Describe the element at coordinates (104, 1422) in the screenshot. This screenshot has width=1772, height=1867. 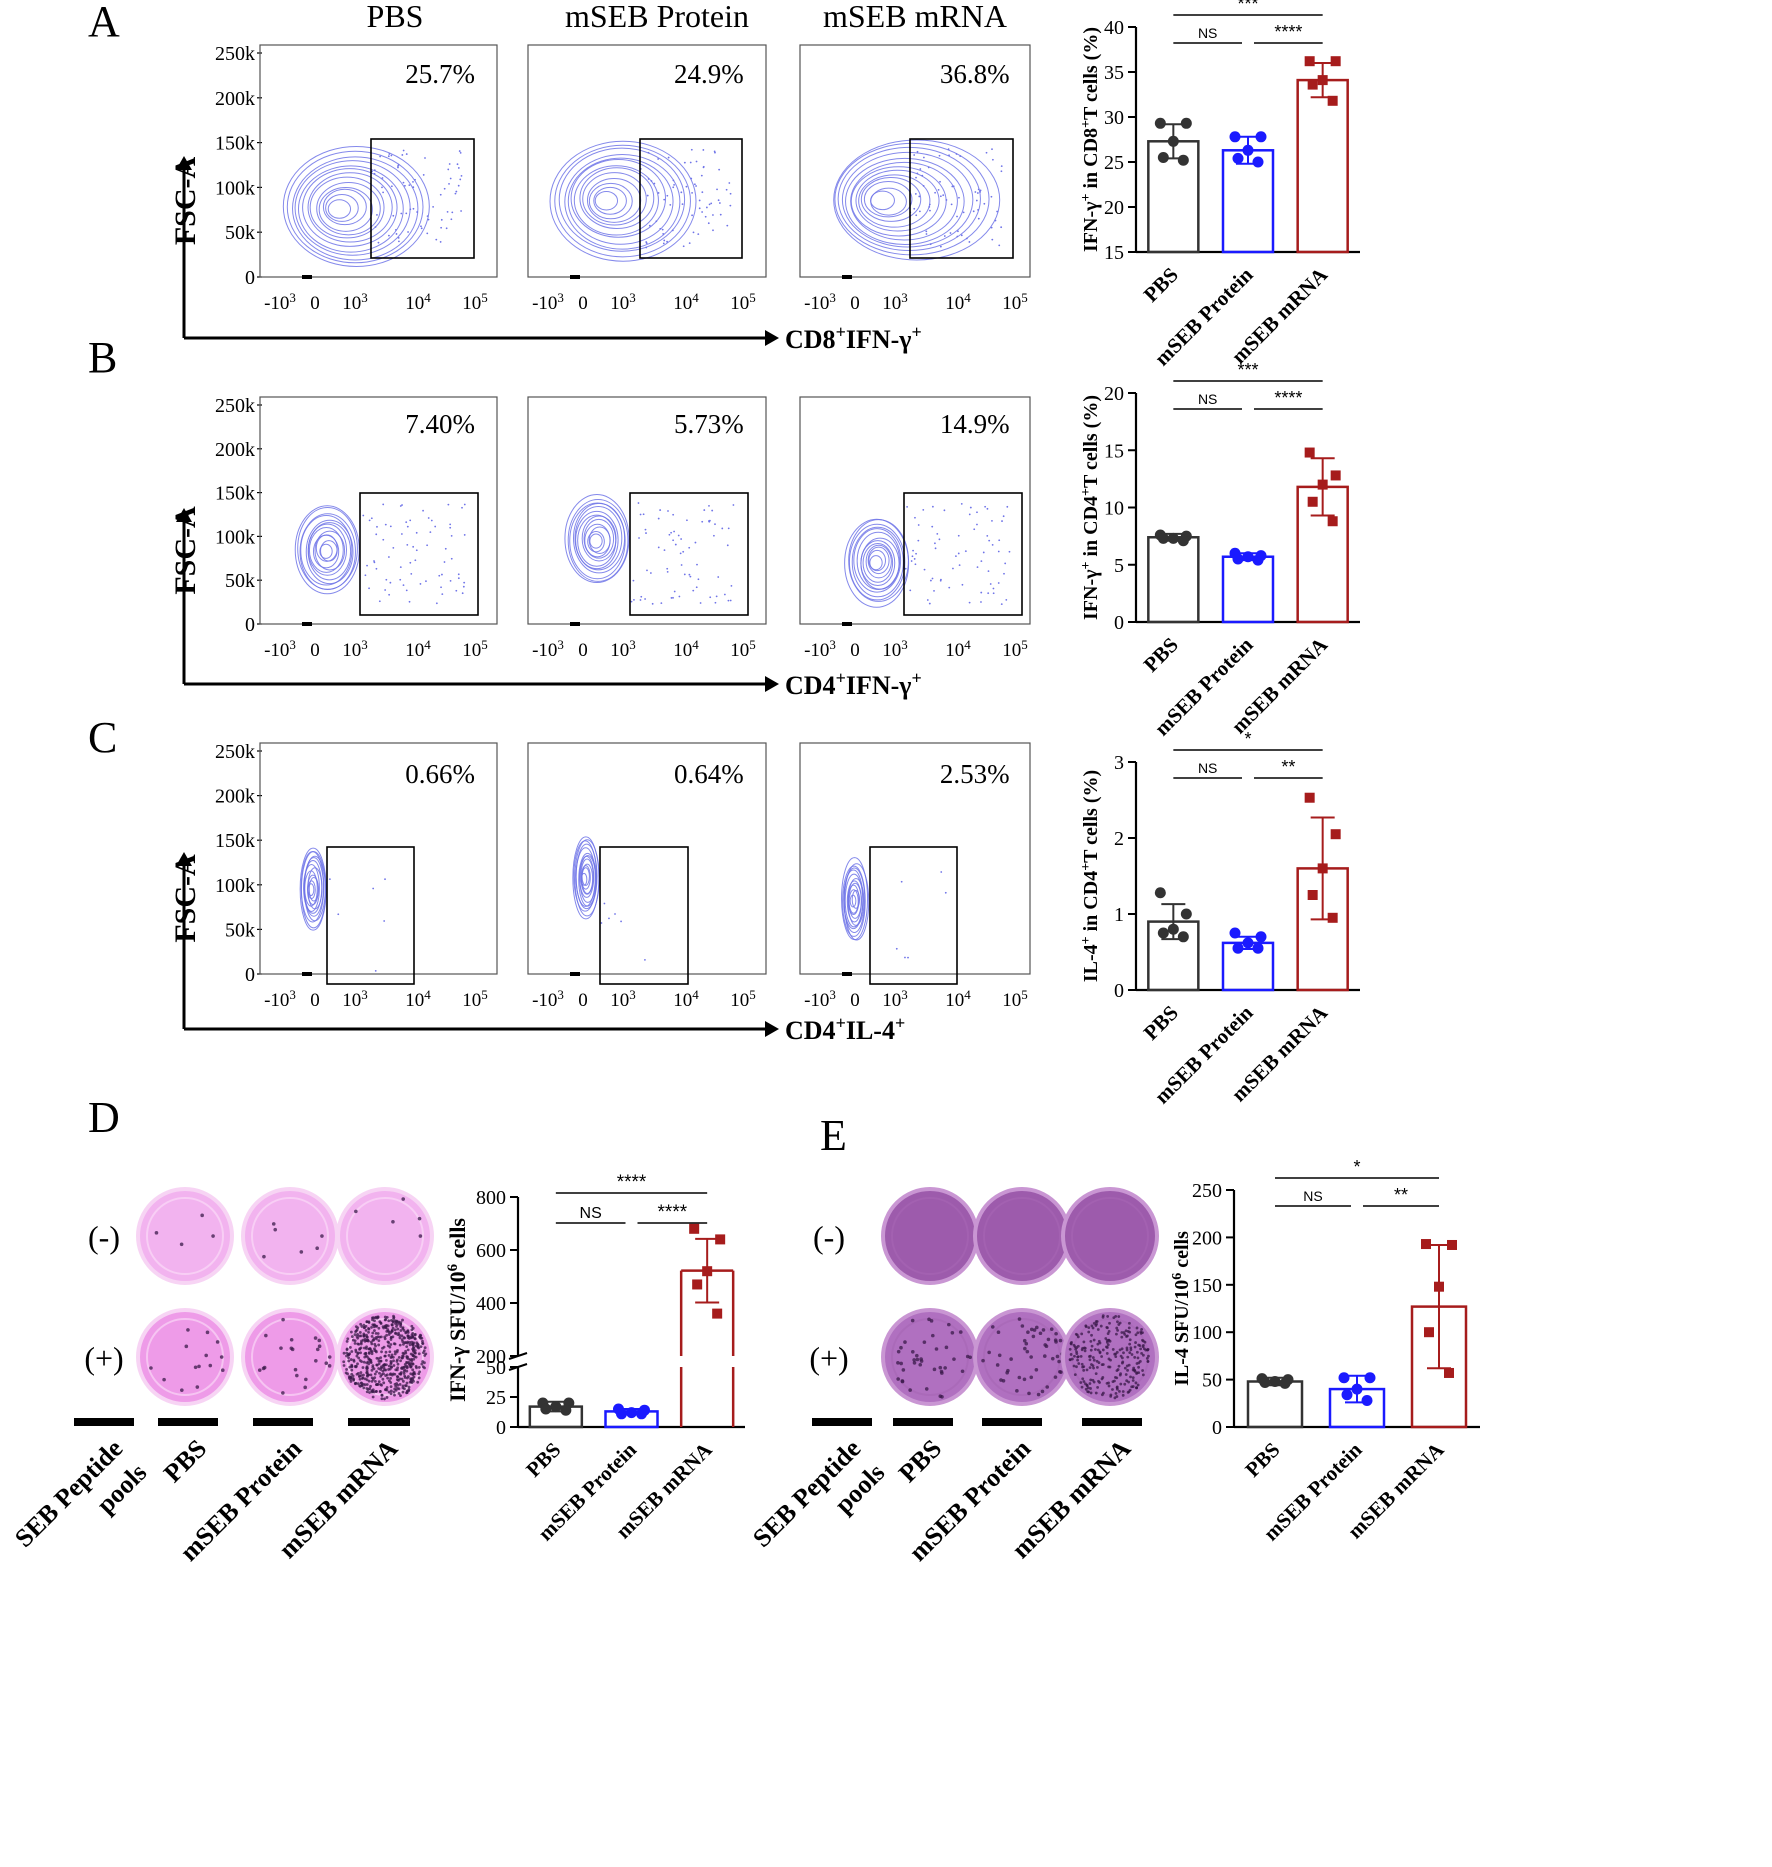
I see `group-underline` at that location.